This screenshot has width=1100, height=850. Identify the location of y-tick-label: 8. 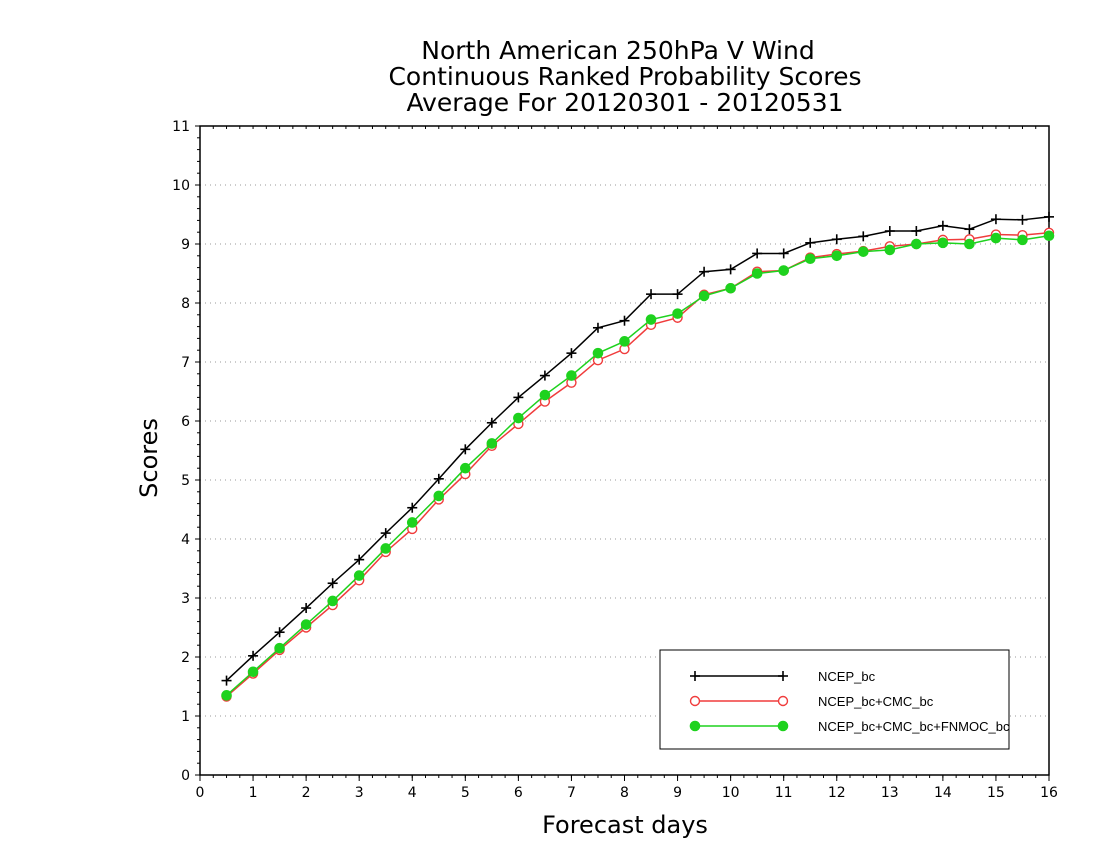
(185, 304).